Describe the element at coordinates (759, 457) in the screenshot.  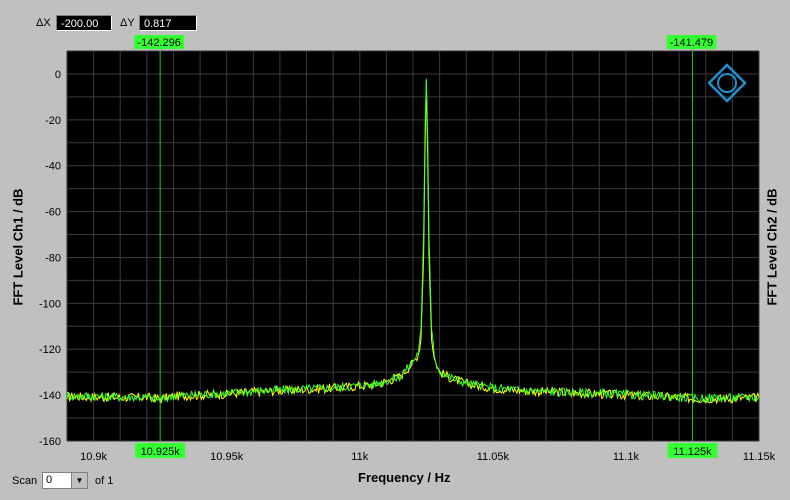
I see `x-tick-label: 11.15k` at that location.